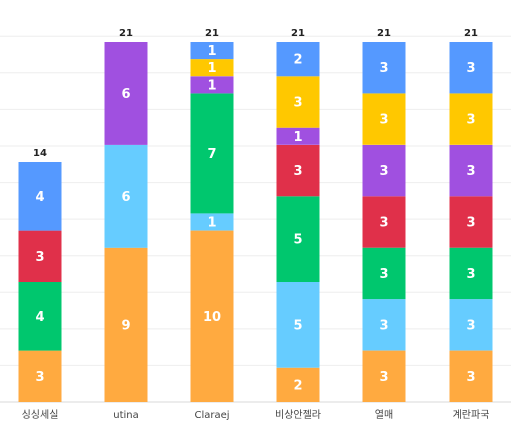  What do you see at coordinates (40, 415) in the screenshot?
I see `category-label: 싱싱세실` at bounding box center [40, 415].